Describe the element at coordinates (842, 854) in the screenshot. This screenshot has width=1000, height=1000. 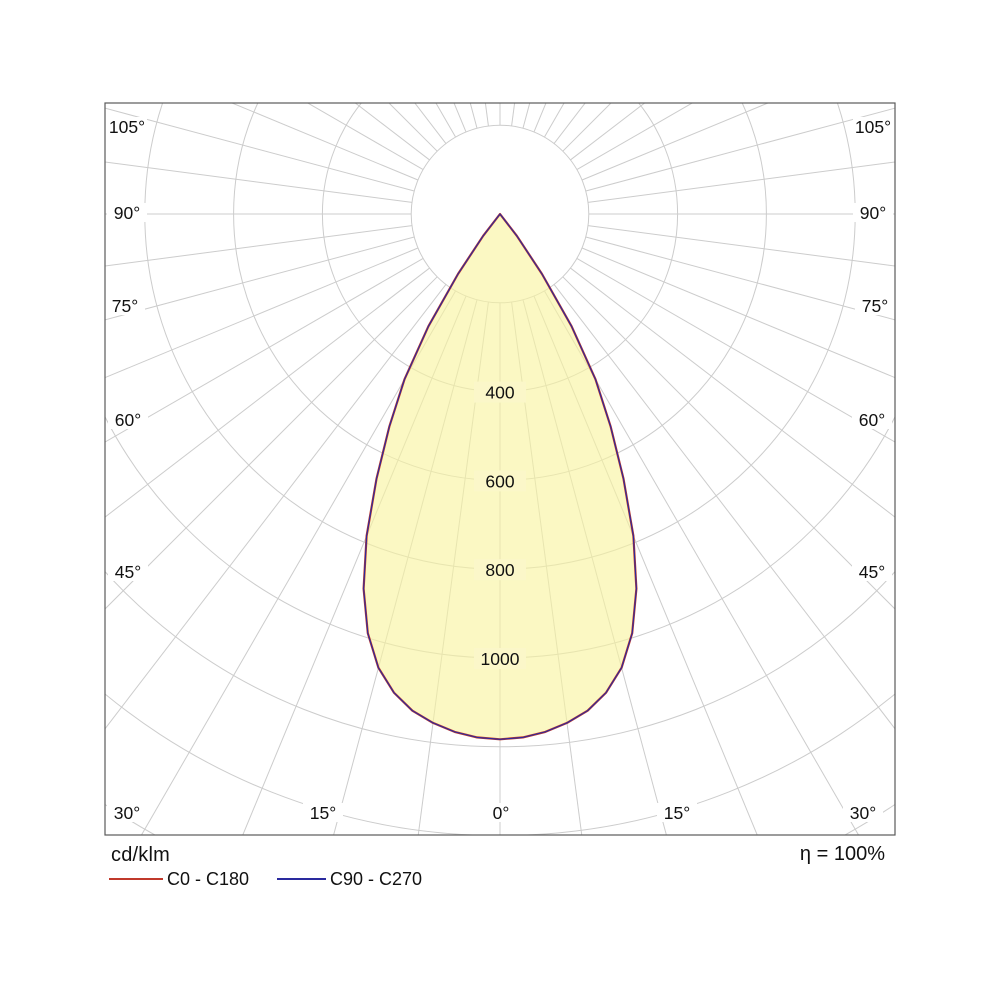
I see `efficiency-label: η = 100%` at that location.